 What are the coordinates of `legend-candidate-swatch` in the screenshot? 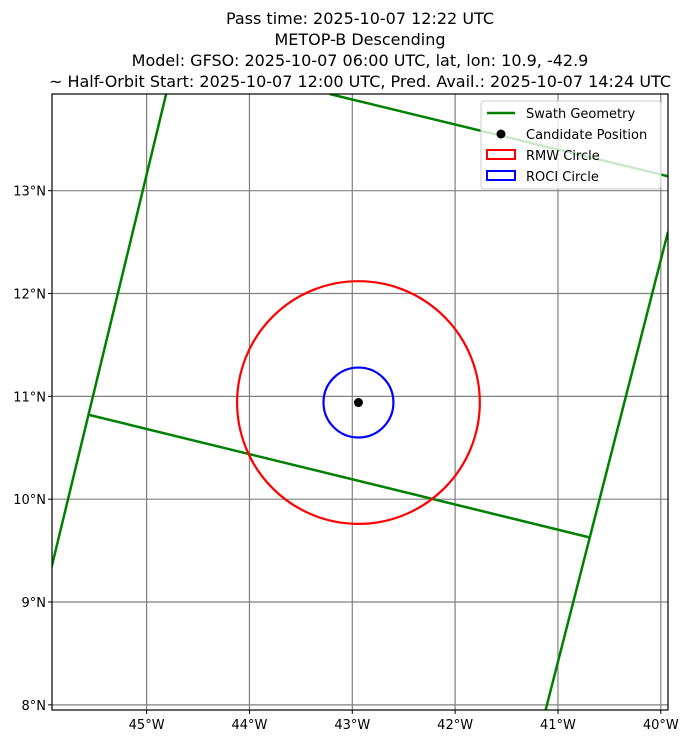 It's located at (501, 134).